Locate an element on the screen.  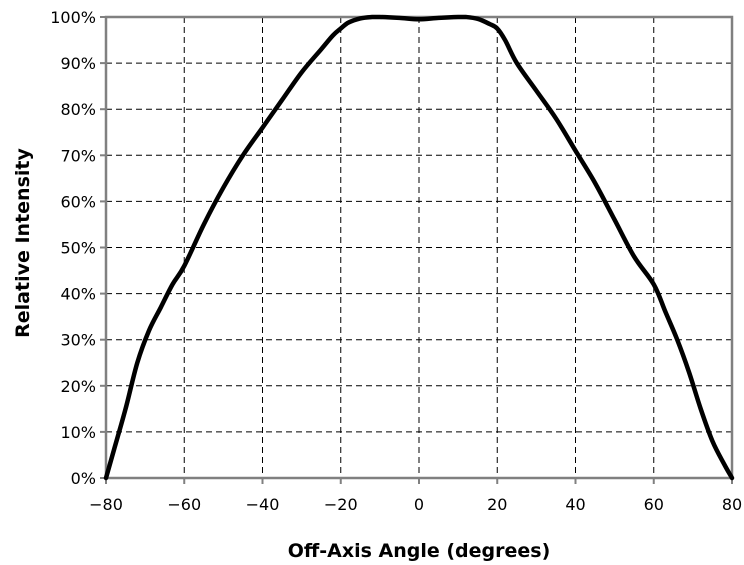
y-tick-label: 60% is located at coordinates (78, 201).